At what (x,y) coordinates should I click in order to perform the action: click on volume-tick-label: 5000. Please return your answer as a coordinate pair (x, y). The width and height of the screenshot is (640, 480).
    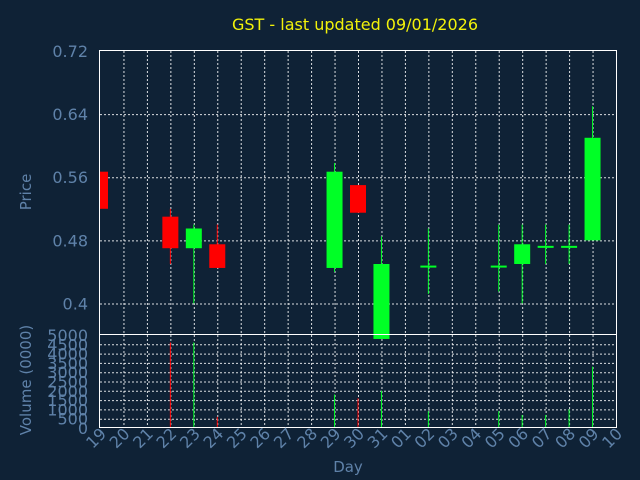
    Looking at the image, I should click on (67, 335).